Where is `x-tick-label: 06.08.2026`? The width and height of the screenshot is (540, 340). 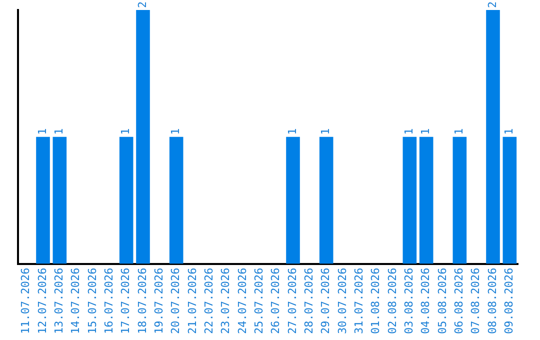 x-tick-label: 06.08.2026 is located at coordinates (459, 301).